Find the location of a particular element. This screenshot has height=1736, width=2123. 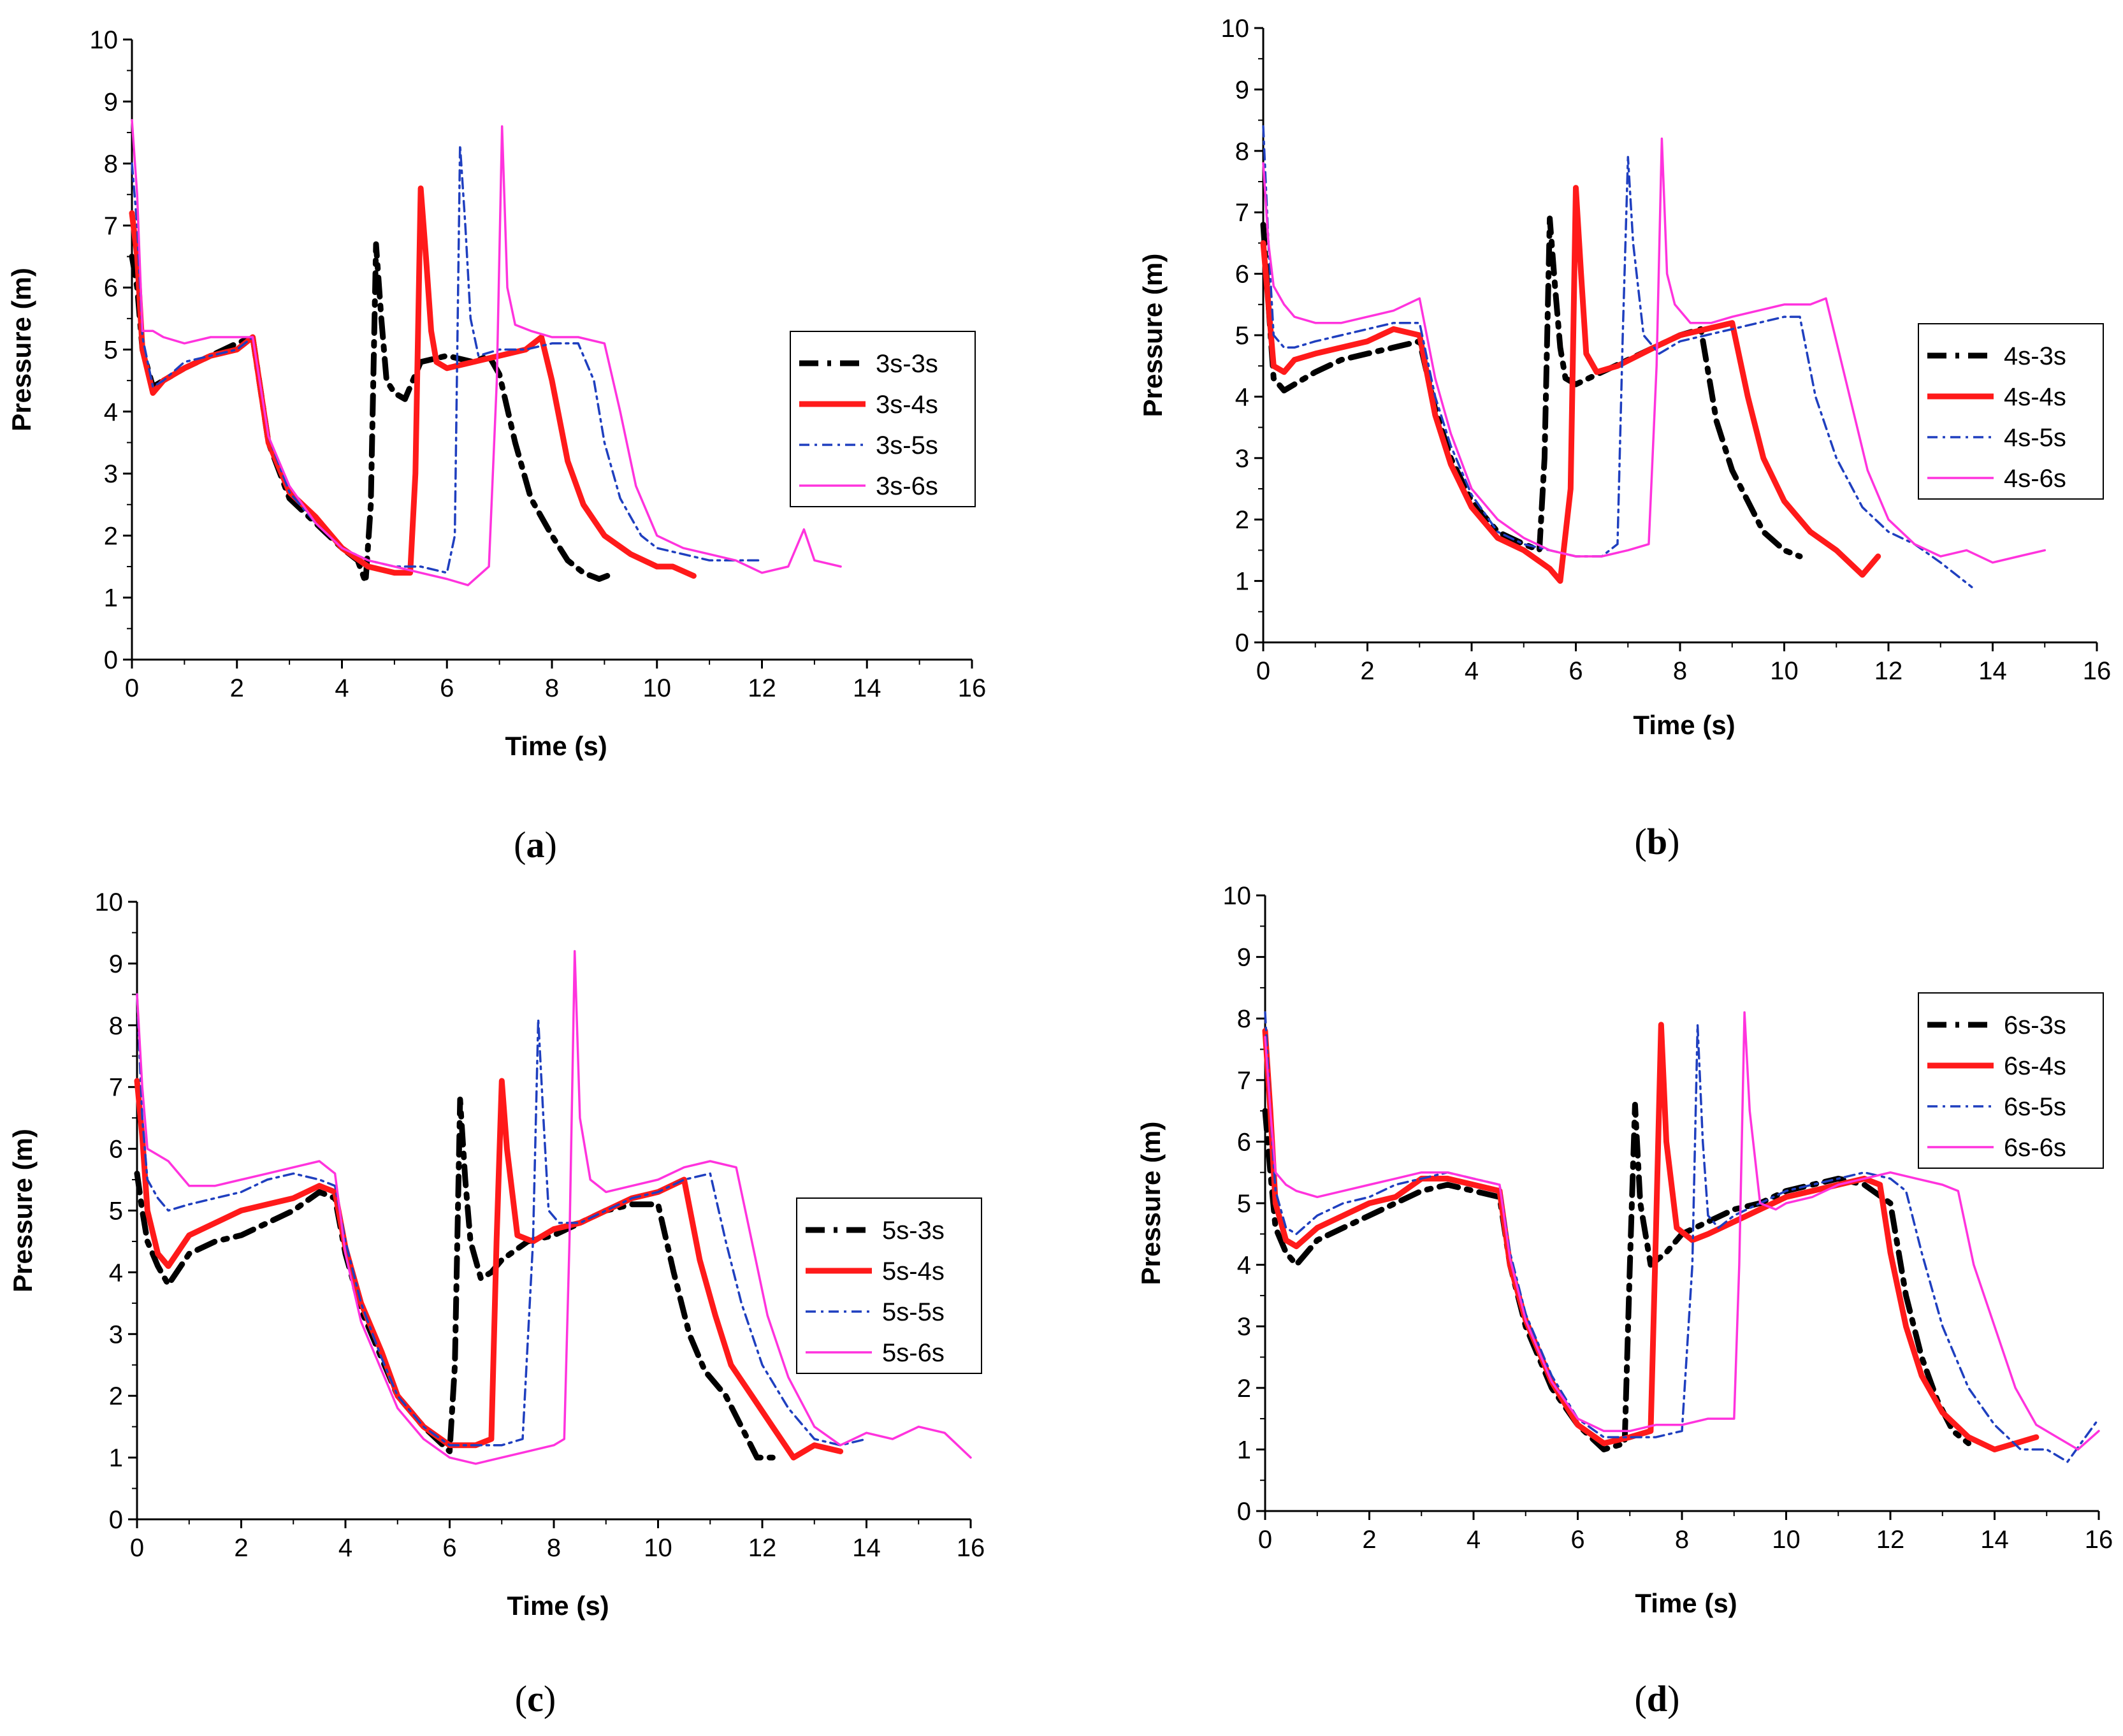

legend-label-4s-4s: 4s-4s is located at coordinates (2035, 397).